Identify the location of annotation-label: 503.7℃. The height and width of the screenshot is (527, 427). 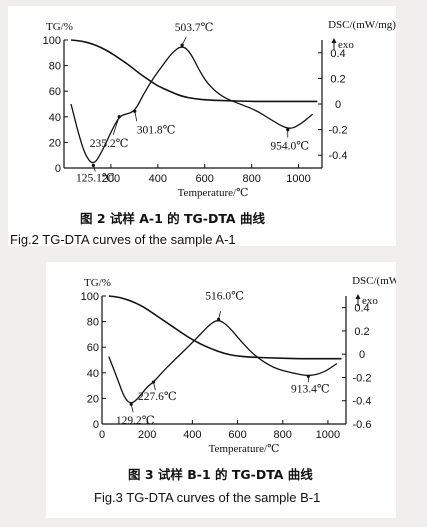
(194, 28).